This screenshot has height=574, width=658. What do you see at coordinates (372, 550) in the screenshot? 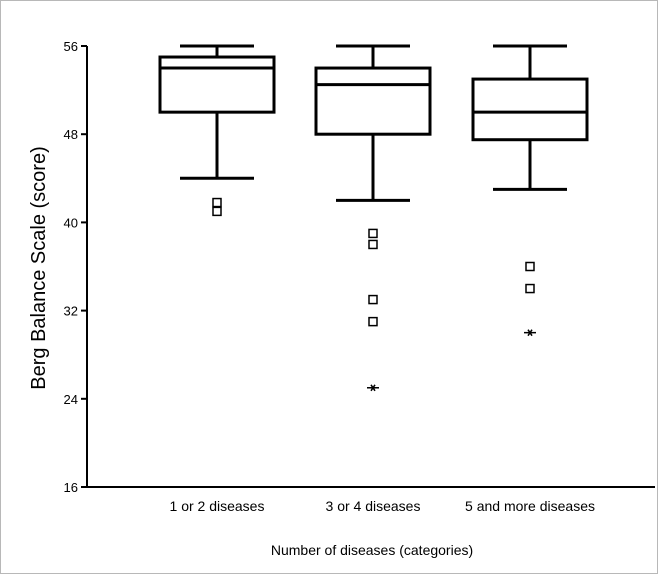
I see `x-axis-title: Number of diseases (categories)` at bounding box center [372, 550].